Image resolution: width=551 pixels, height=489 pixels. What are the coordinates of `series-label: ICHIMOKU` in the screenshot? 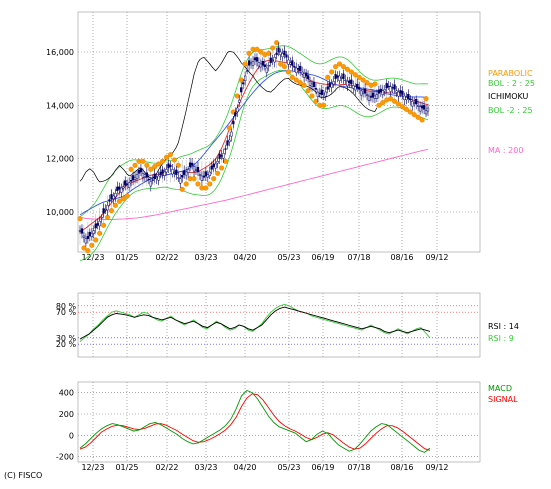 It's located at (508, 96).